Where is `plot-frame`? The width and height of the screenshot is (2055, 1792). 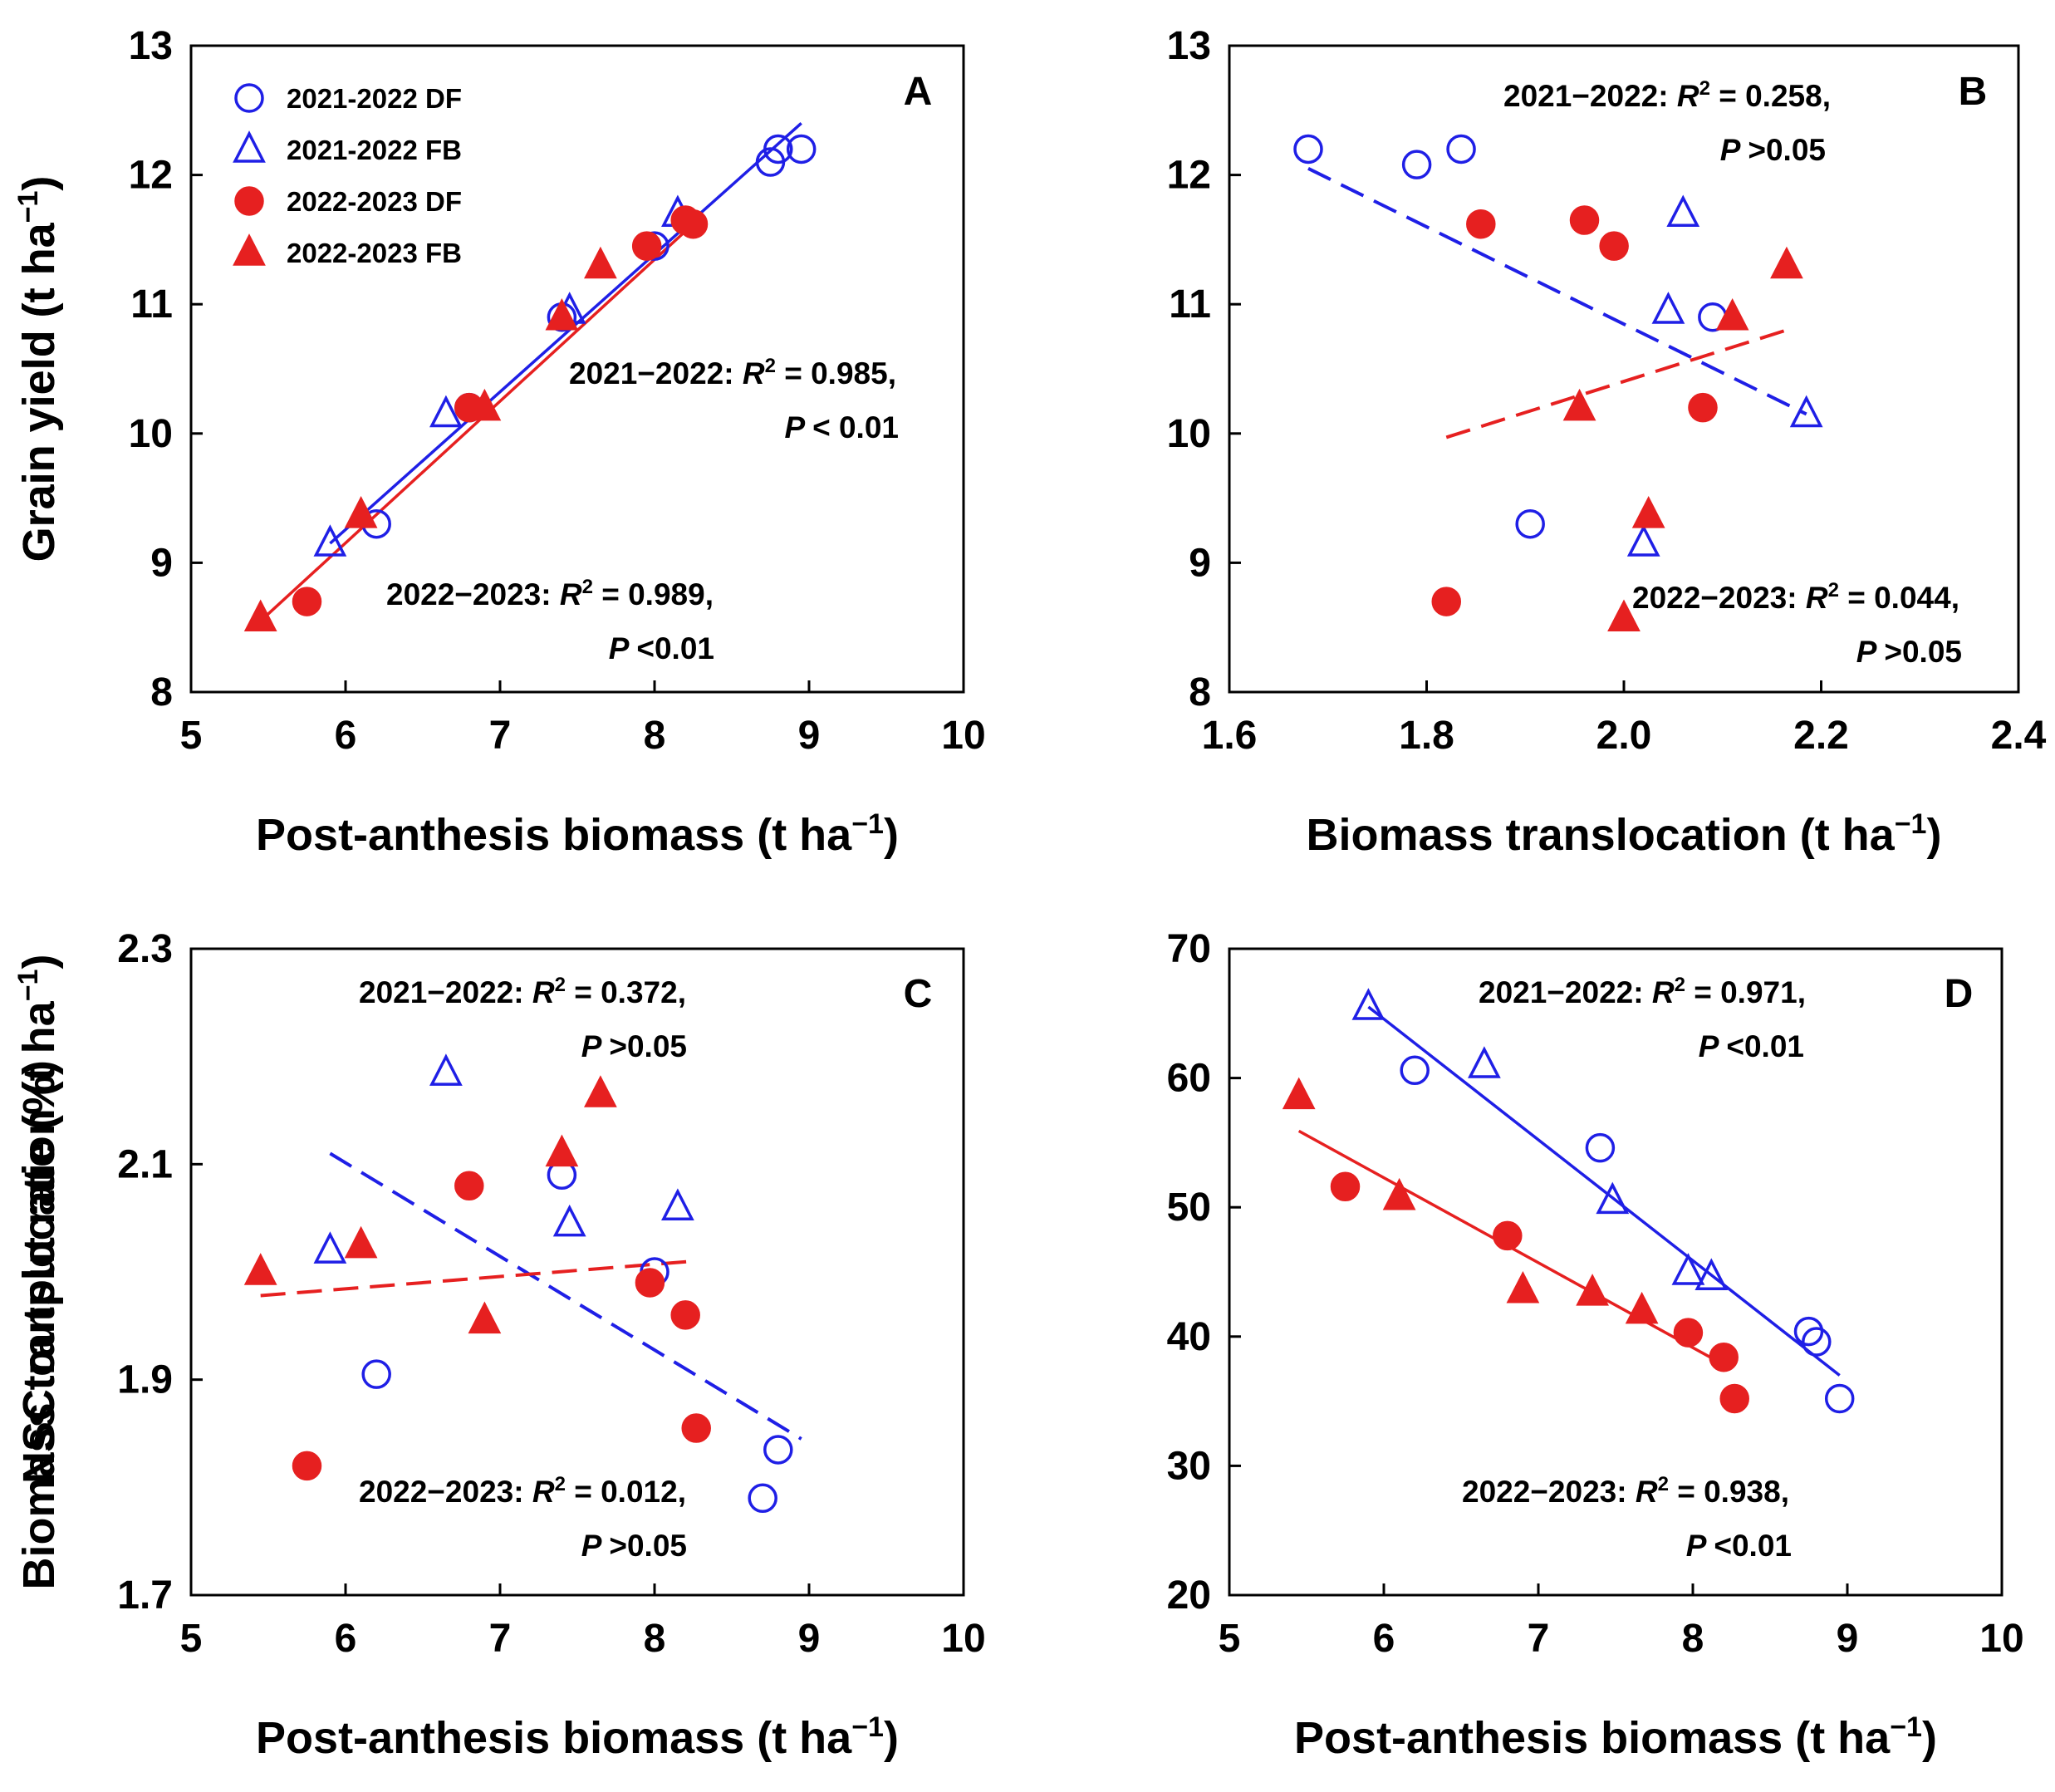
plot-frame is located at coordinates (577, 369).